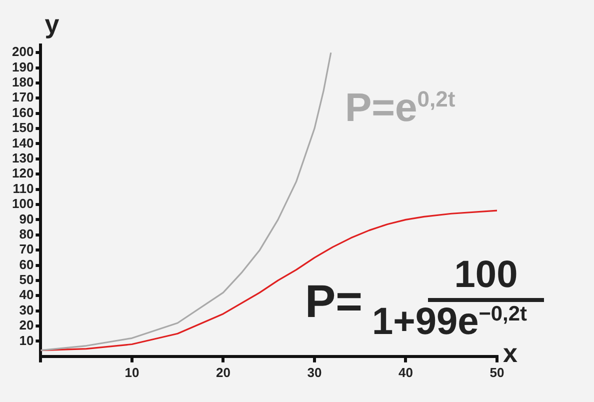  I want to click on y-tick-label: 140, so click(23, 142).